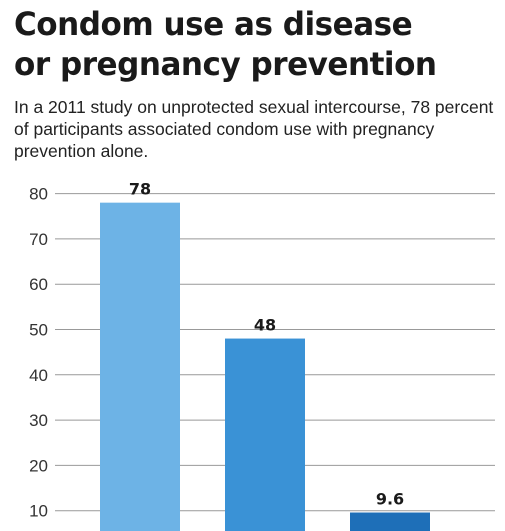 This screenshot has width=505, height=531. Describe the element at coordinates (390, 499) in the screenshot. I see `bar-value-label: 9.6` at that location.